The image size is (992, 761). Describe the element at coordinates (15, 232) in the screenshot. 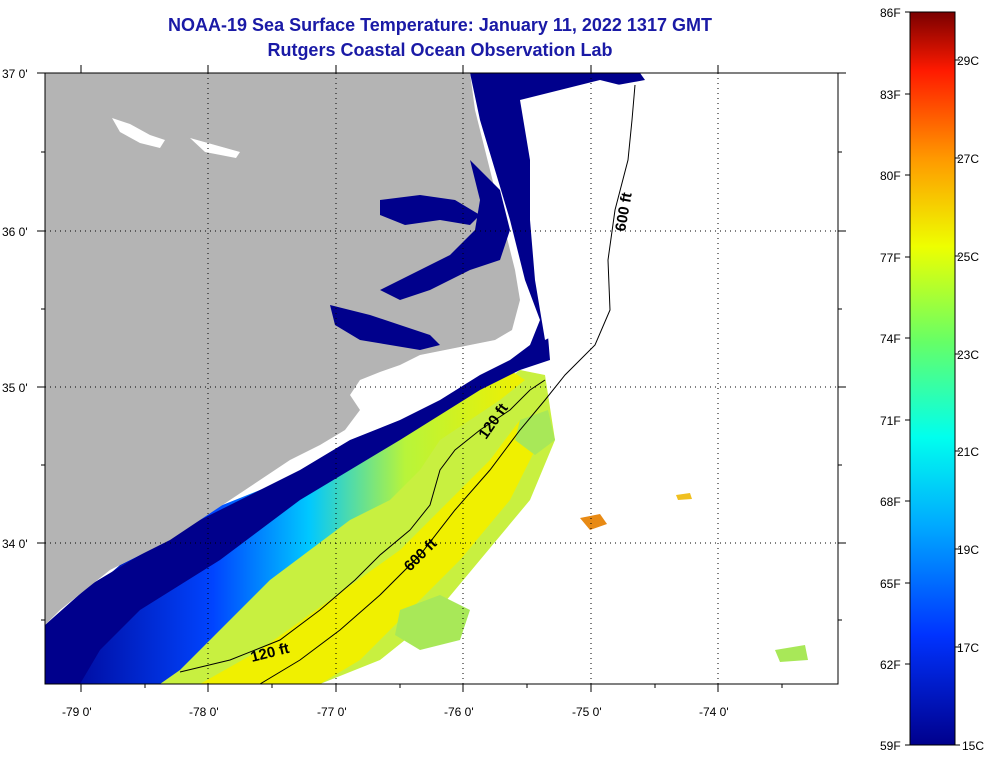

I see `lat-label: 36 0'` at that location.